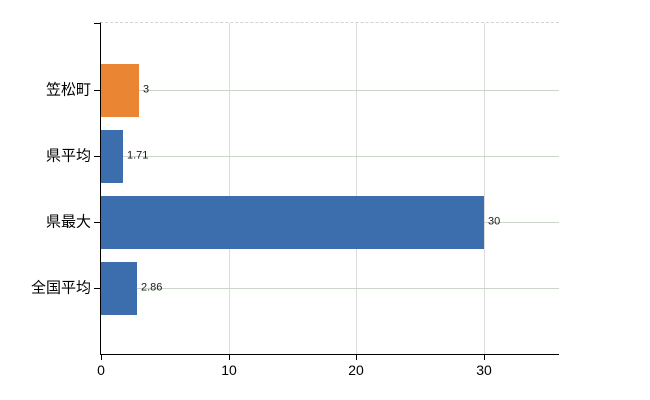 The height and width of the screenshot is (400, 650). What do you see at coordinates (494, 221) in the screenshot?
I see `value-label: 30` at bounding box center [494, 221].